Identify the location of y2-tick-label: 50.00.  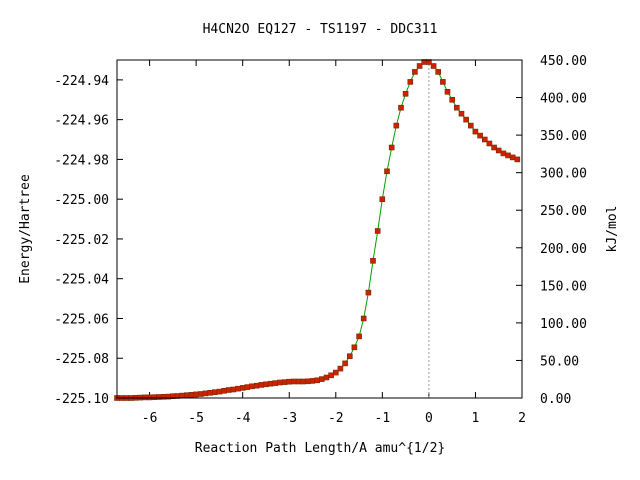
(559, 361).